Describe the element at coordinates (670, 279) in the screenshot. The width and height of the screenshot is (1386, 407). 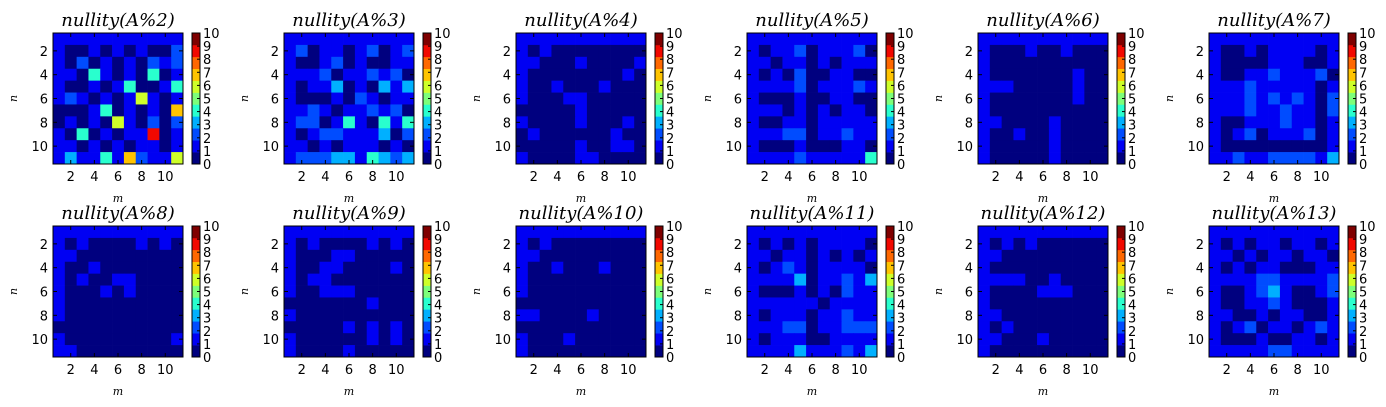
I see `colorbar-tick-label: 6` at that location.